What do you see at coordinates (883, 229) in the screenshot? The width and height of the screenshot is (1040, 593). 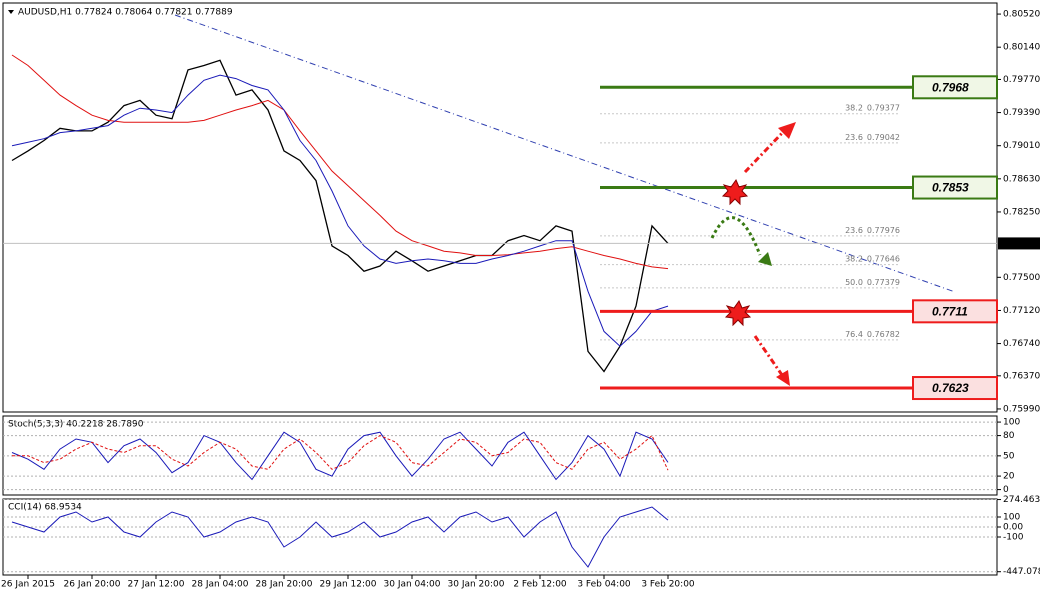 I see `fib-price: 0.77976` at bounding box center [883, 229].